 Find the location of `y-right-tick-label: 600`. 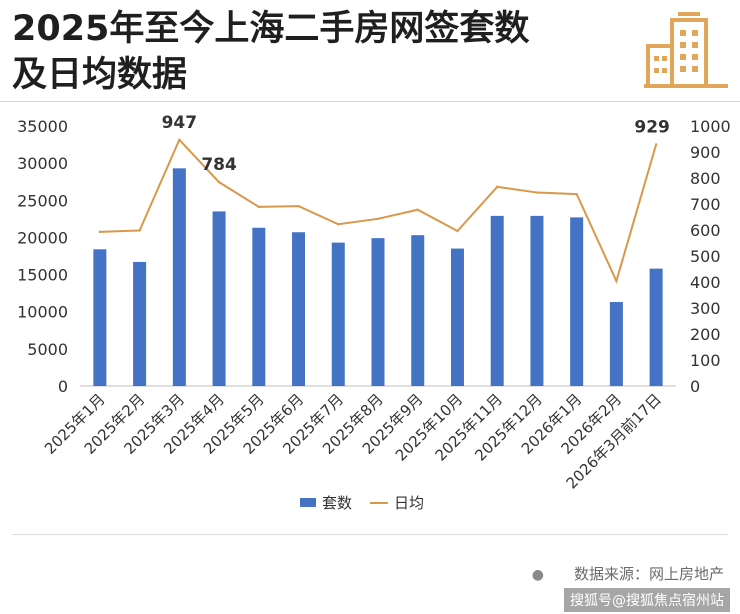

y-right-tick-label: 600 is located at coordinates (705, 230).